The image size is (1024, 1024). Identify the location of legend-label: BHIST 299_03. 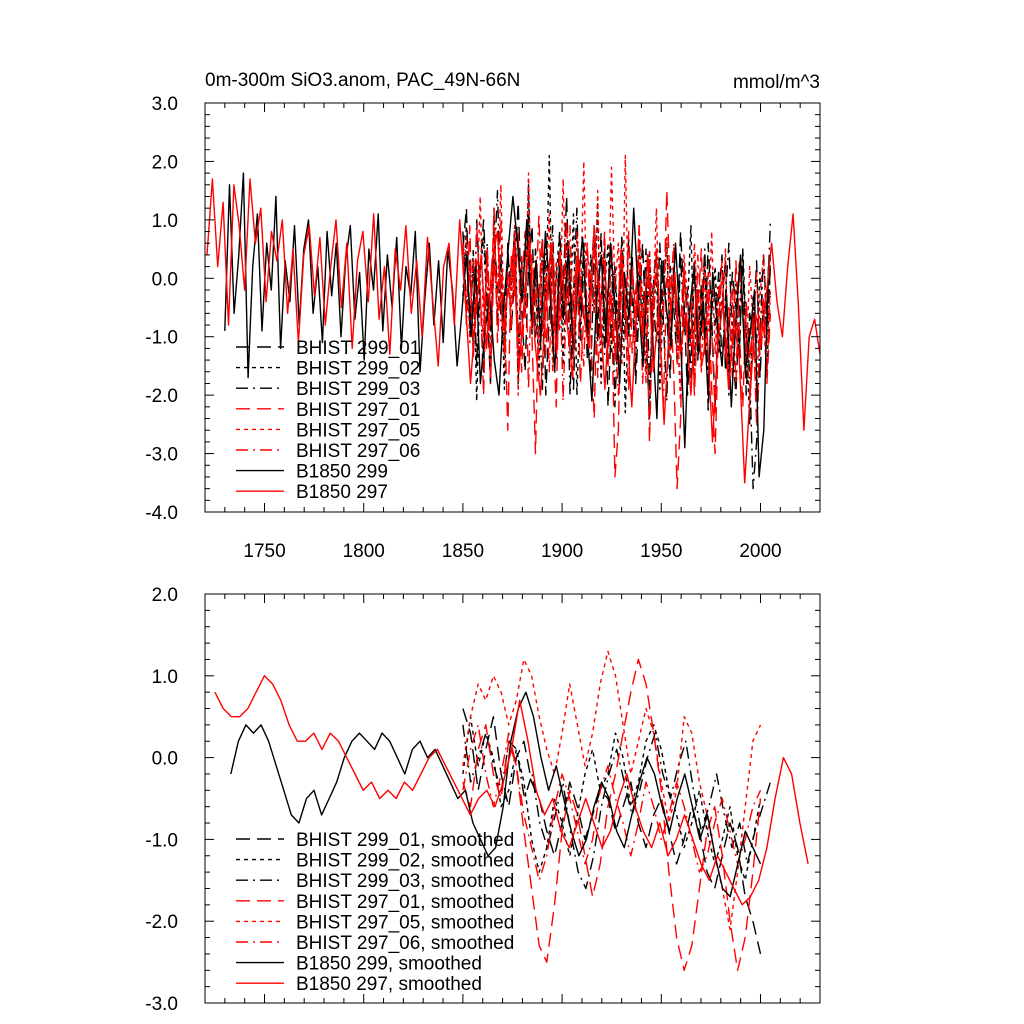
(358, 389).